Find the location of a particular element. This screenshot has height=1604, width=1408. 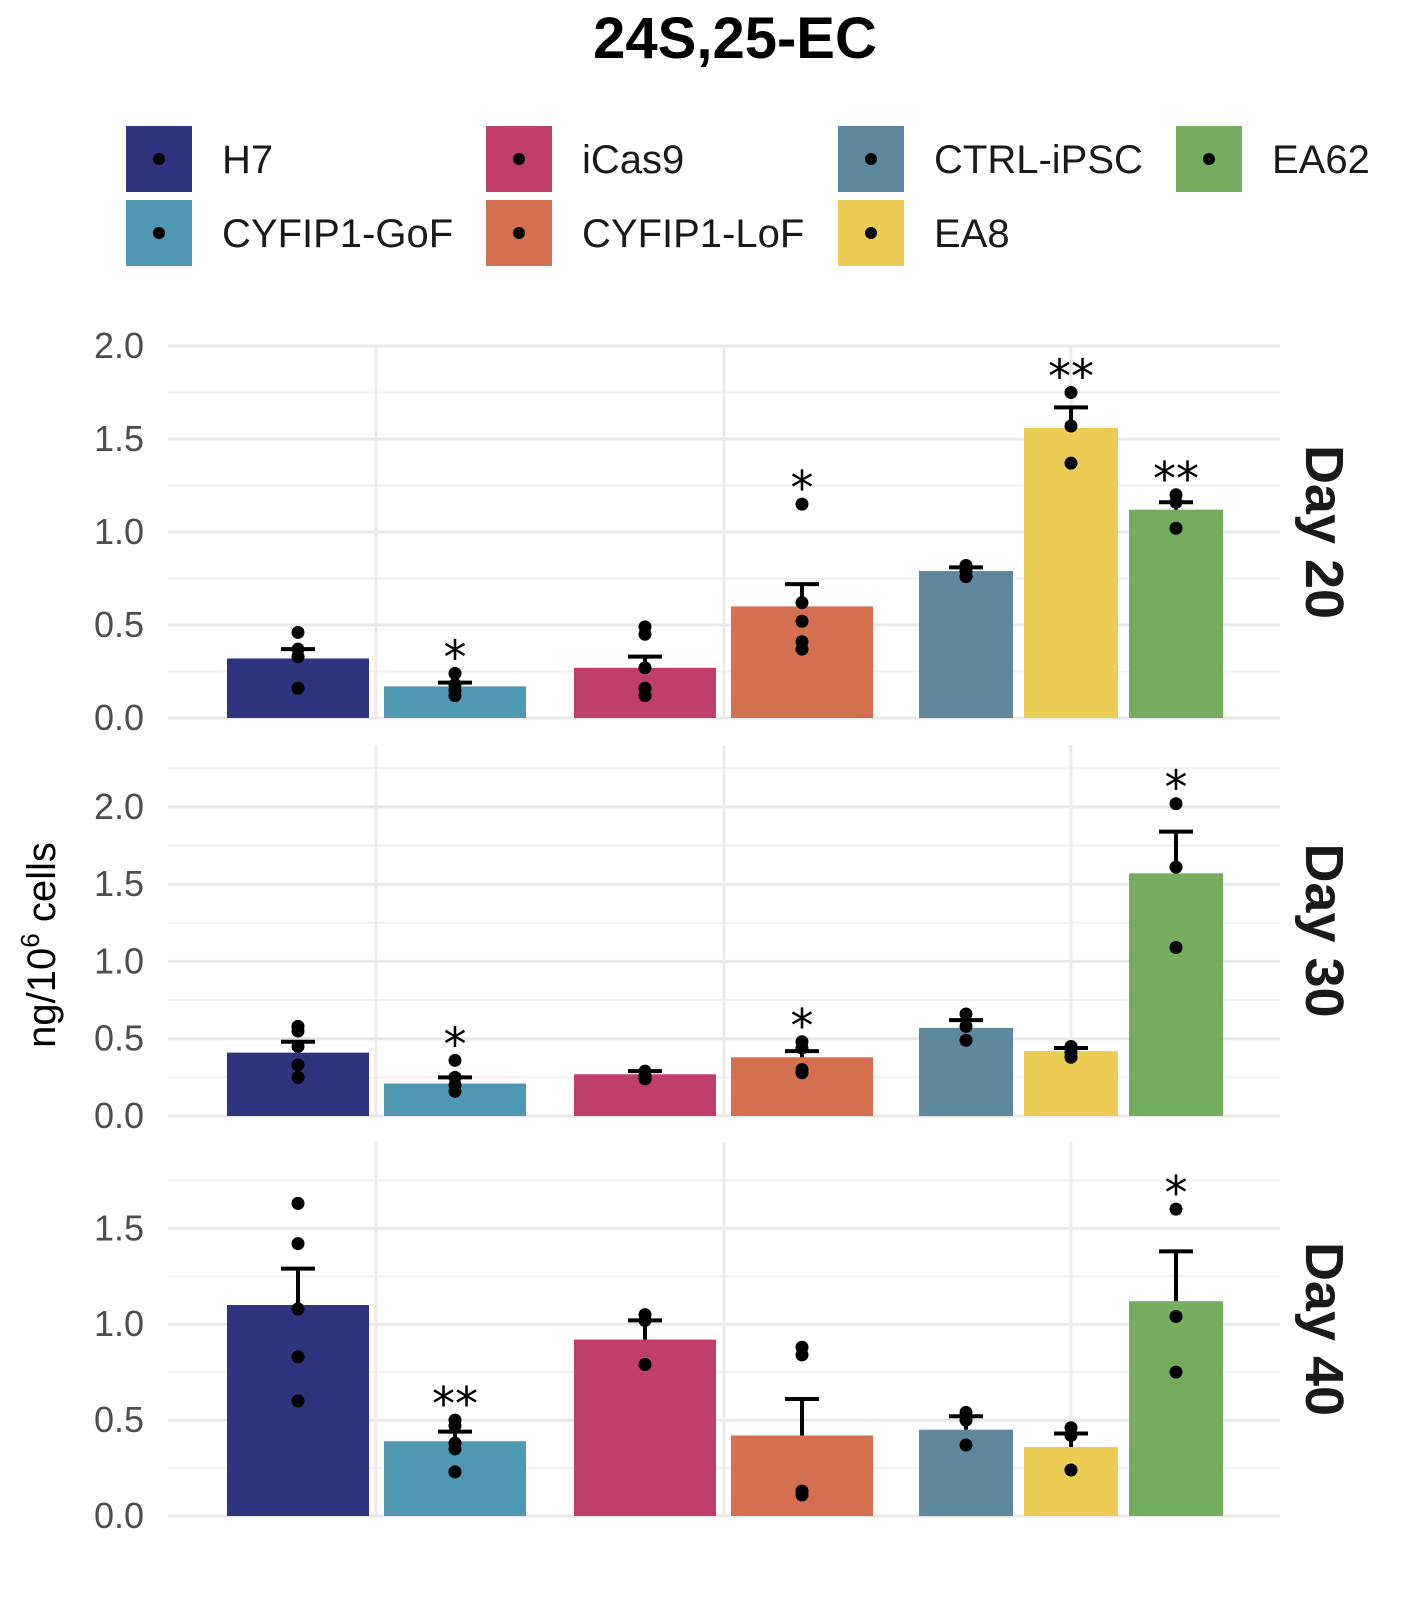

legend-label: EA8 is located at coordinates (972, 234).